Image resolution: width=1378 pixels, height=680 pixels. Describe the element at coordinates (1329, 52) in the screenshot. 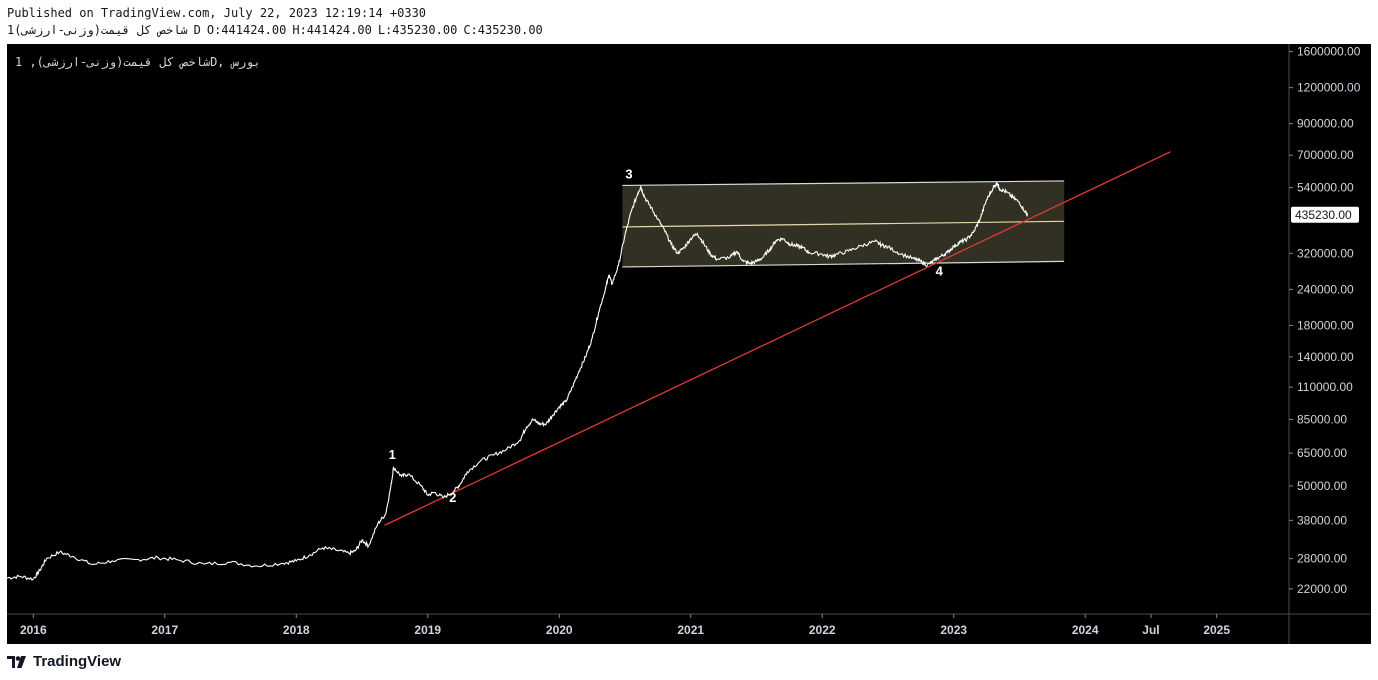

I see `y-tick-label: 1600000.00` at that location.